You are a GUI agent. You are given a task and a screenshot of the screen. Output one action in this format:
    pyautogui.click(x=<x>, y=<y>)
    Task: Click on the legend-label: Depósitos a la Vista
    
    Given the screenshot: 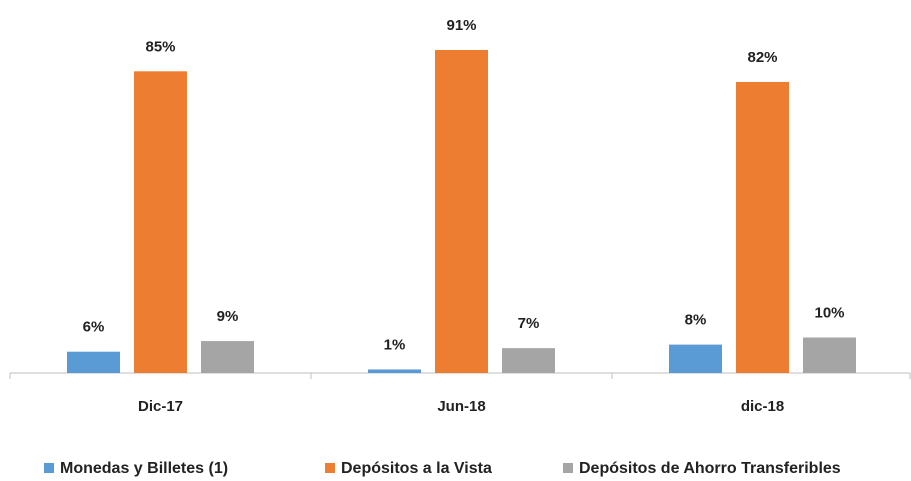 What is the action you would take?
    pyautogui.click(x=416, y=468)
    